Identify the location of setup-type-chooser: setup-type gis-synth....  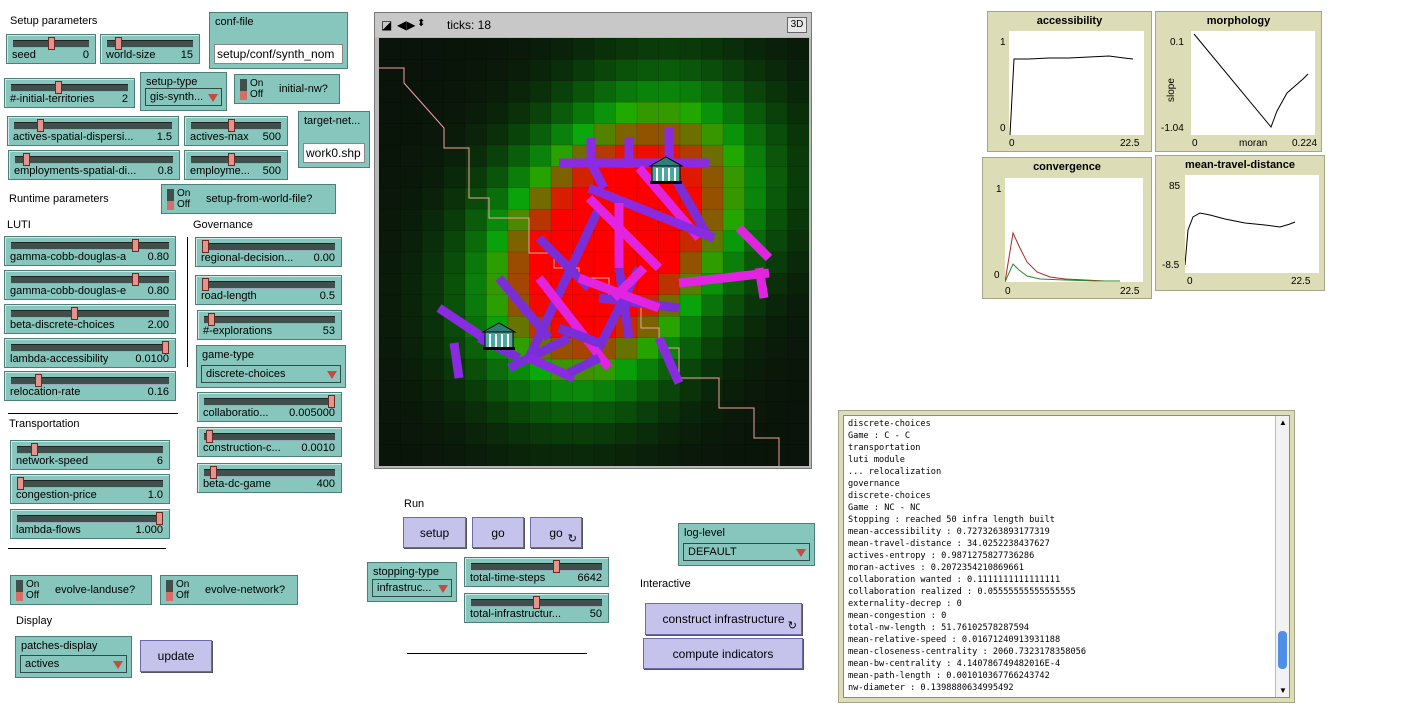
(183, 91).